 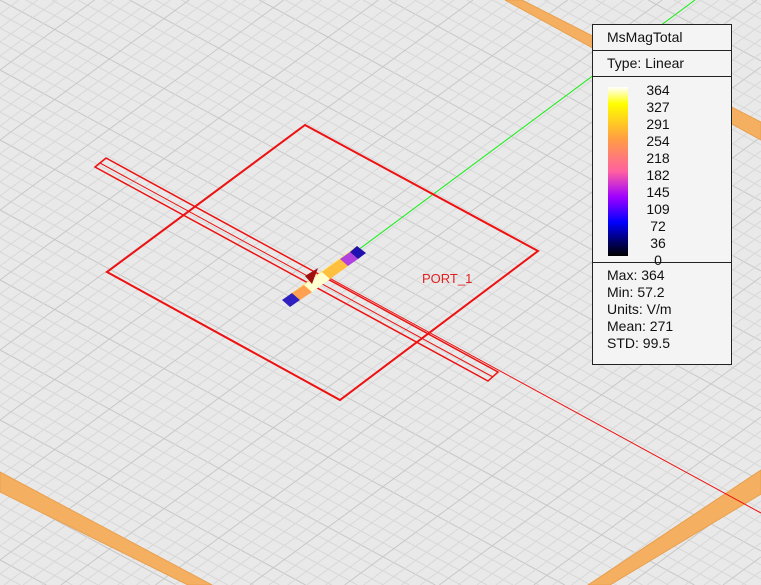 What do you see at coordinates (658, 124) in the screenshot?
I see `tick-label: 291` at bounding box center [658, 124].